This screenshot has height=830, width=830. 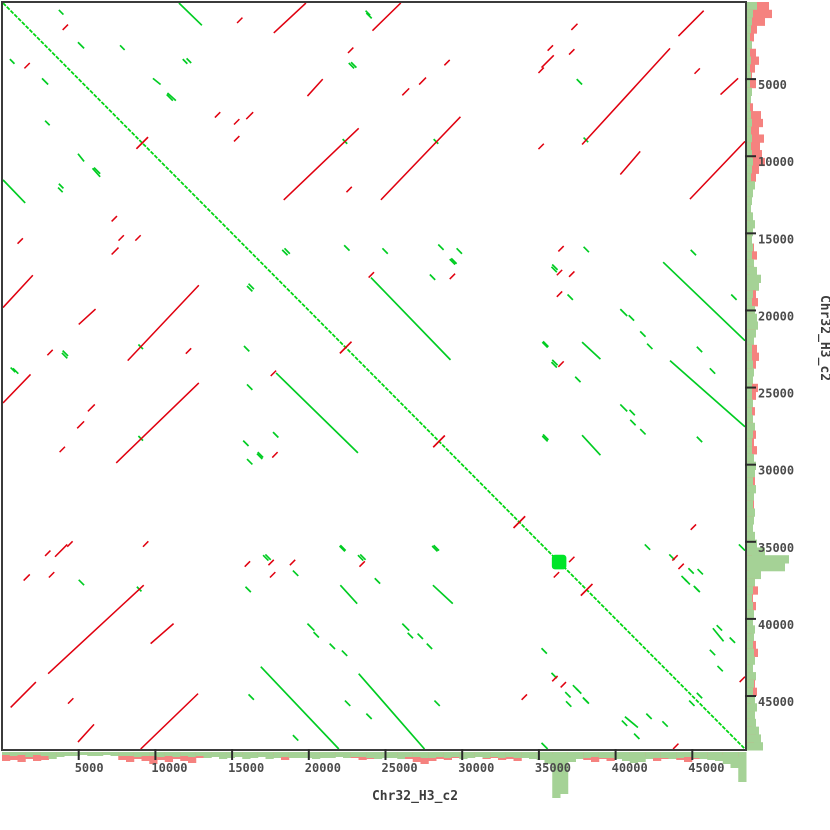 I want to click on y-tick-label: 10000, so click(x=776, y=162).